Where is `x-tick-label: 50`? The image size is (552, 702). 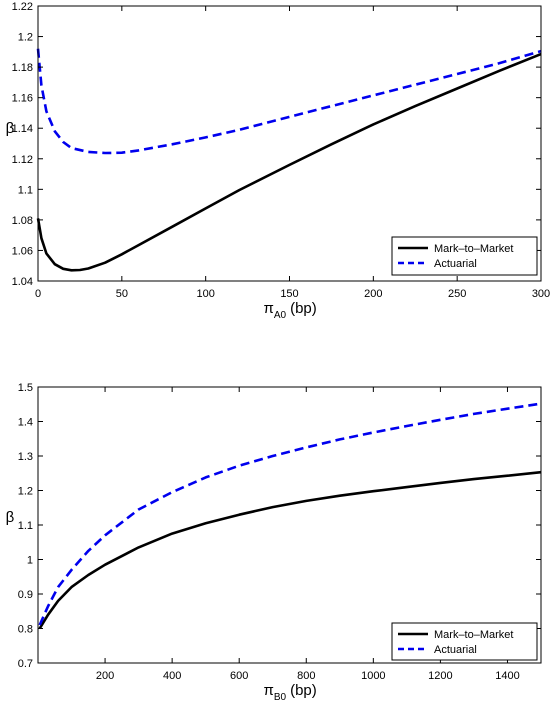 x-tick-label: 50 is located at coordinates (122, 294).